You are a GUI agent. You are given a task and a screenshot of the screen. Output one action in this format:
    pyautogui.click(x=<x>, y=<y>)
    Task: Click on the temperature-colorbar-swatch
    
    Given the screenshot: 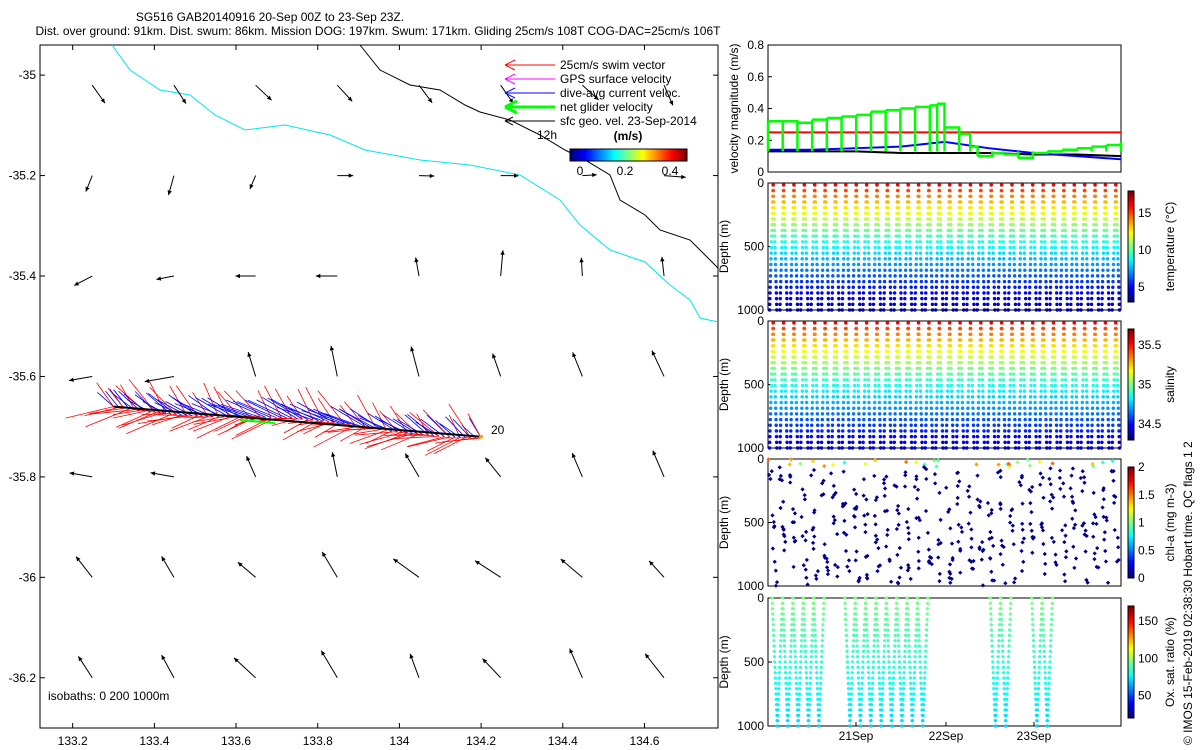 What is the action you would take?
    pyautogui.click(x=1131, y=250)
    